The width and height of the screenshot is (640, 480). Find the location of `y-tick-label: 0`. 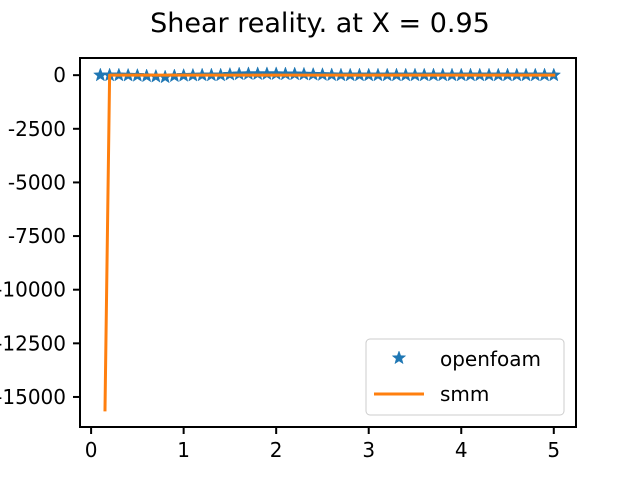

y-tick-label: 0 is located at coordinates (59, 75).